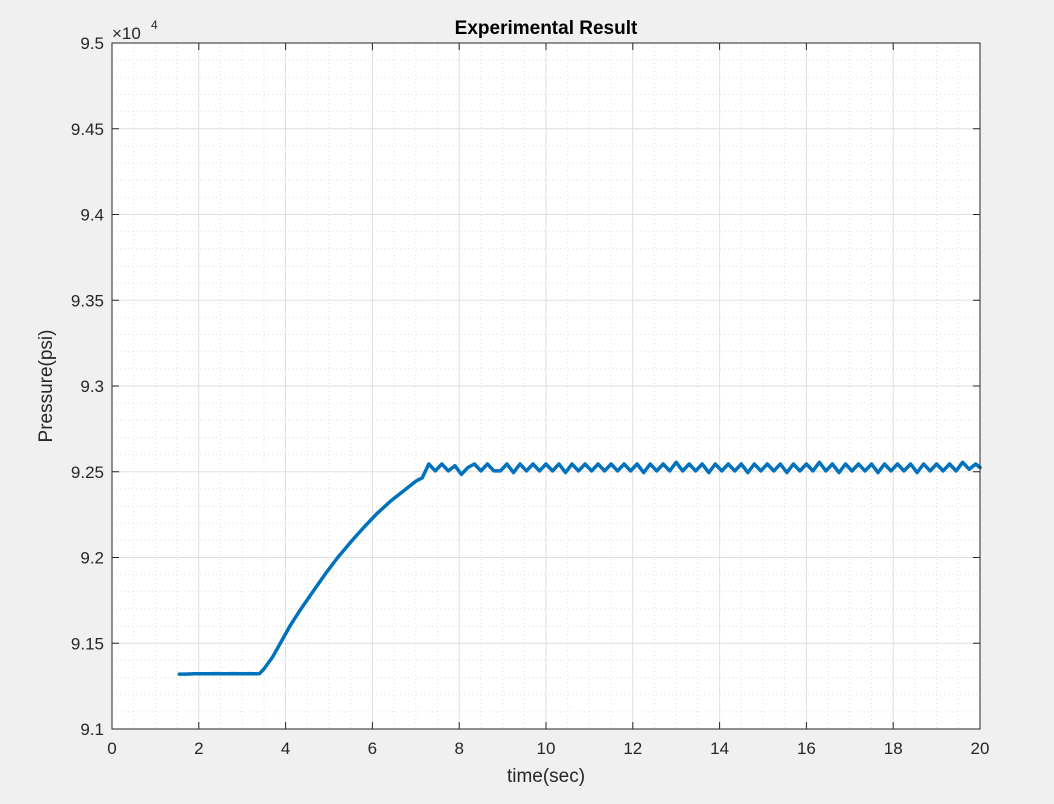 The image size is (1054, 804). Describe the element at coordinates (92, 386) in the screenshot. I see `y-tick-label: 9.3` at that location.